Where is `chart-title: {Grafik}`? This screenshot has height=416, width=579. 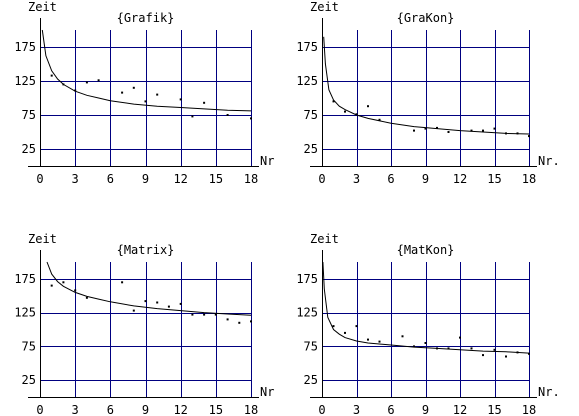 chart-title: {Grafik} is located at coordinates (146, 18).